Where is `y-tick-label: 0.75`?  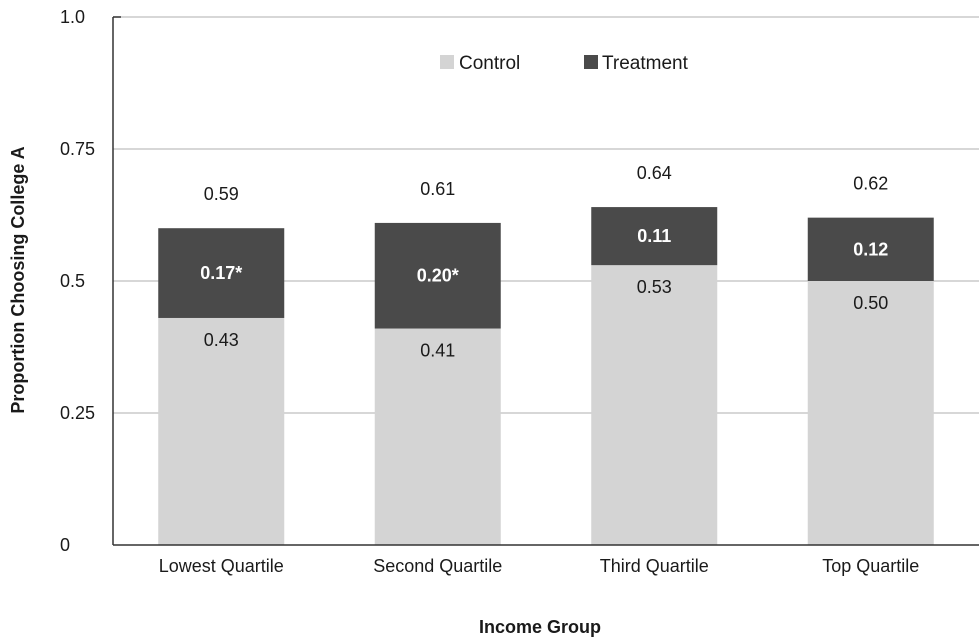
y-tick-label: 0.75 is located at coordinates (77, 149).